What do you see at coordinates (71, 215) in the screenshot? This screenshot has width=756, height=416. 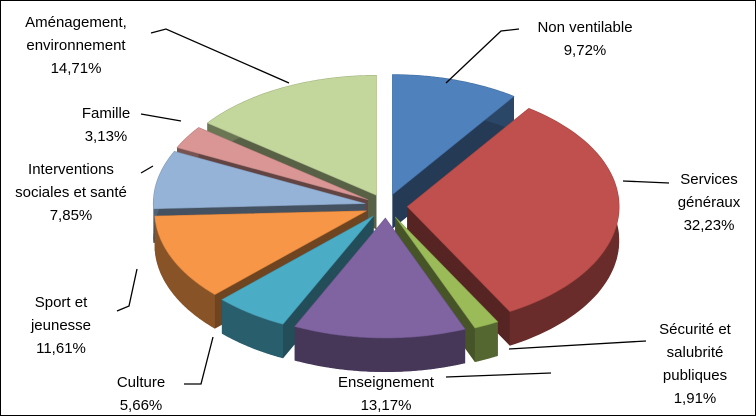 I see `value-label: 7,85%` at bounding box center [71, 215].